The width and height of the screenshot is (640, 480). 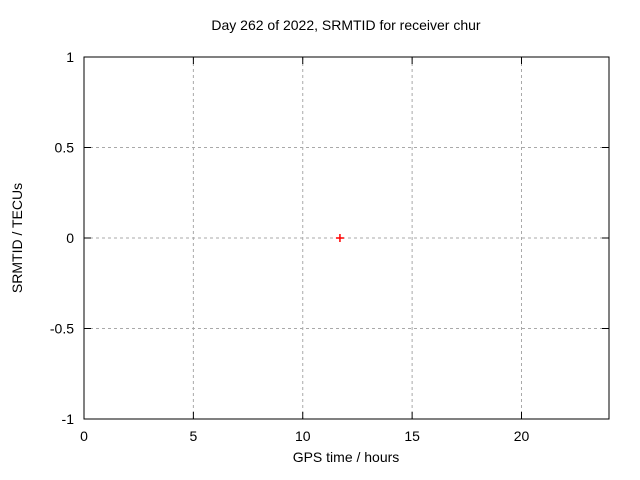 What do you see at coordinates (62, 329) in the screenshot?
I see `y-tick-label: -0.5` at bounding box center [62, 329].